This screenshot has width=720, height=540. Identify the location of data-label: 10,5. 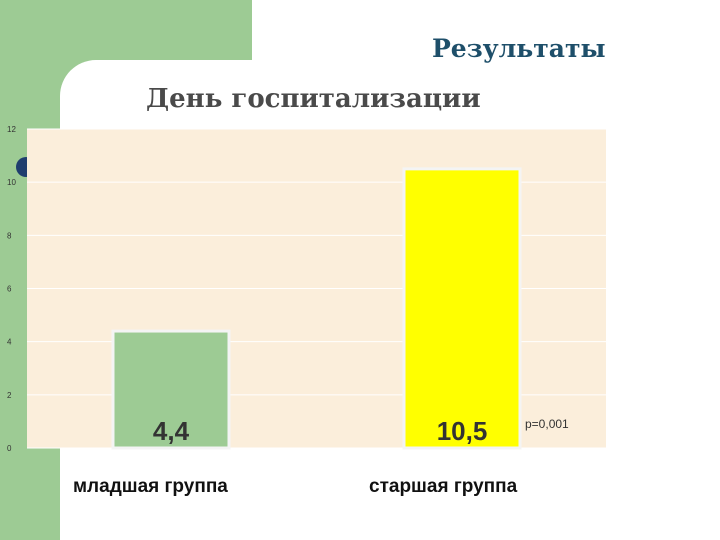
(462, 431).